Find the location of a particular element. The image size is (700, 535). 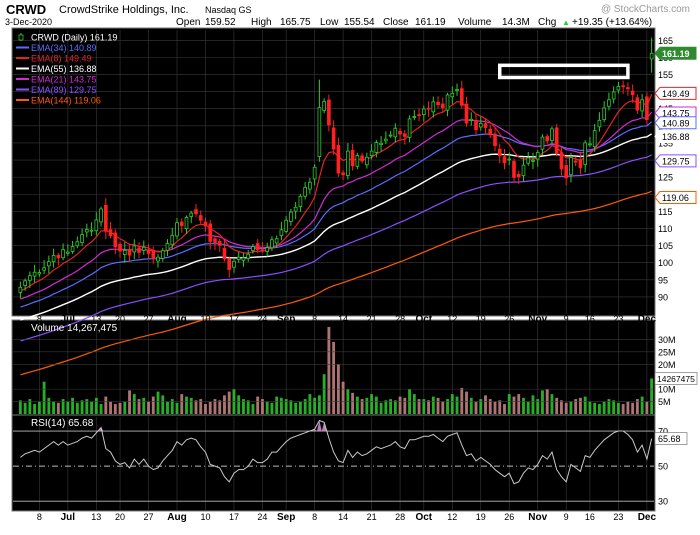

price-tick-label: 155 is located at coordinates (665, 75).